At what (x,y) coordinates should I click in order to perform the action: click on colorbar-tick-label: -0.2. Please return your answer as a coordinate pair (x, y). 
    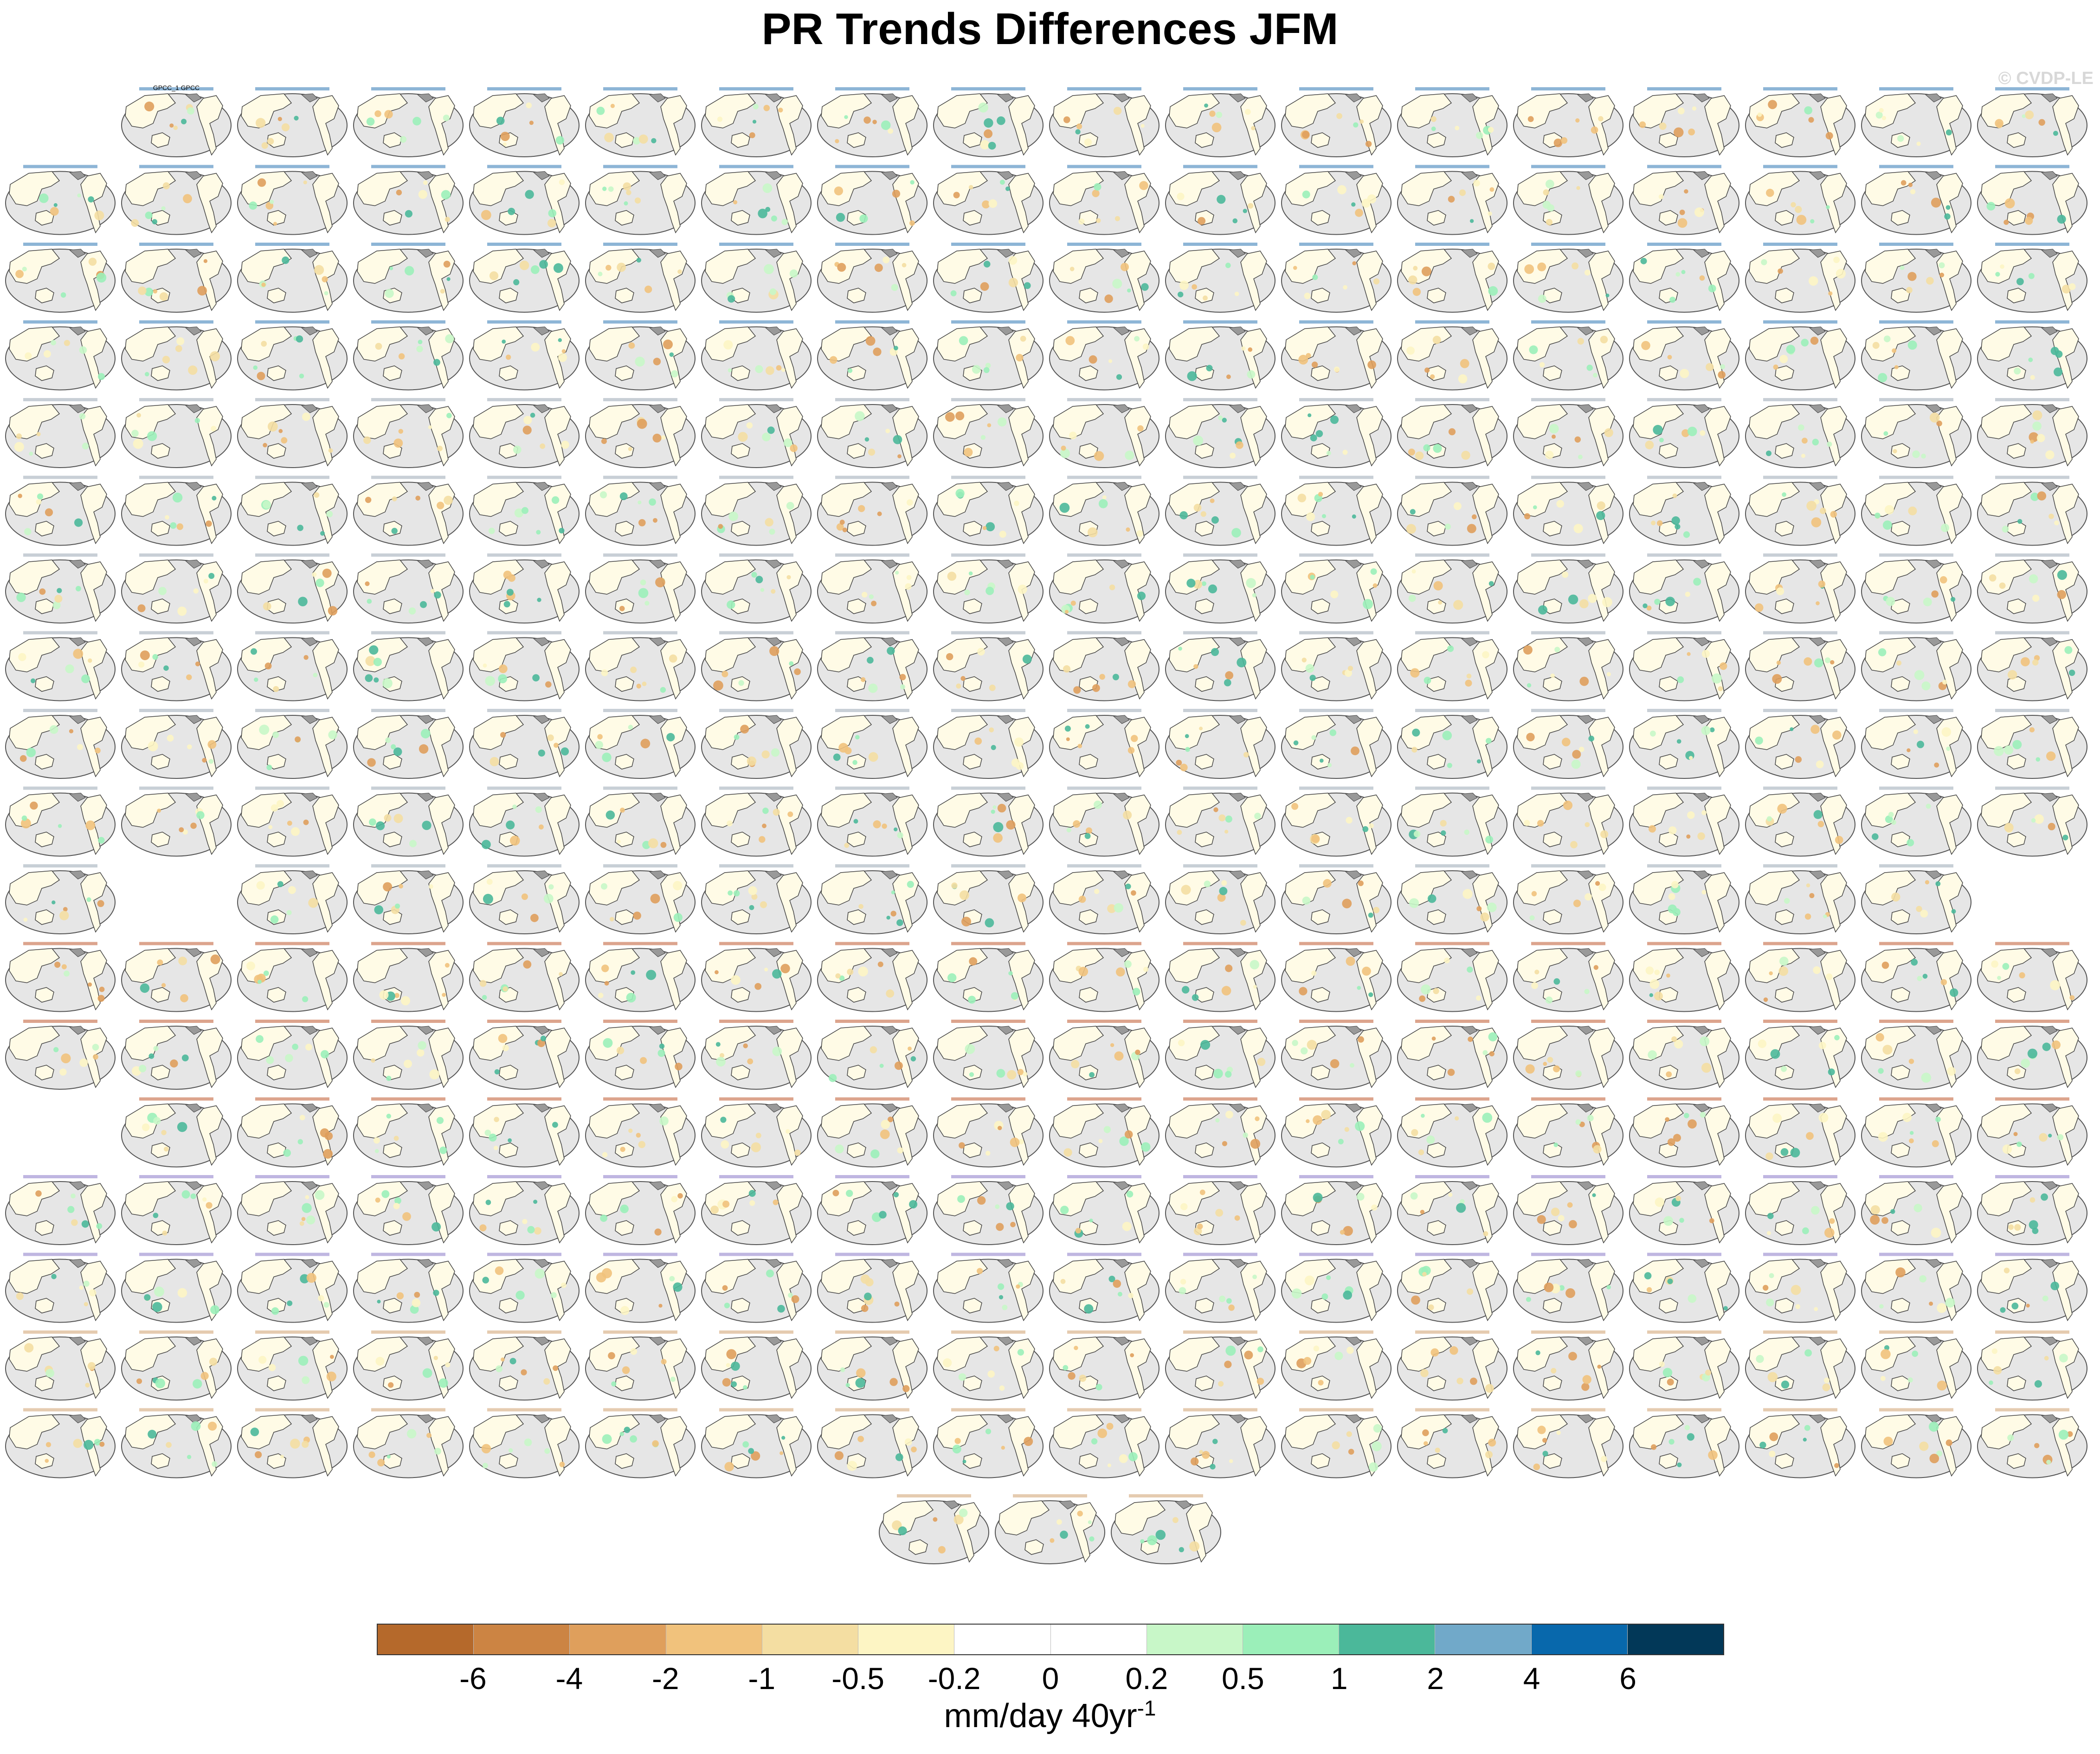
    Looking at the image, I should click on (954, 1678).